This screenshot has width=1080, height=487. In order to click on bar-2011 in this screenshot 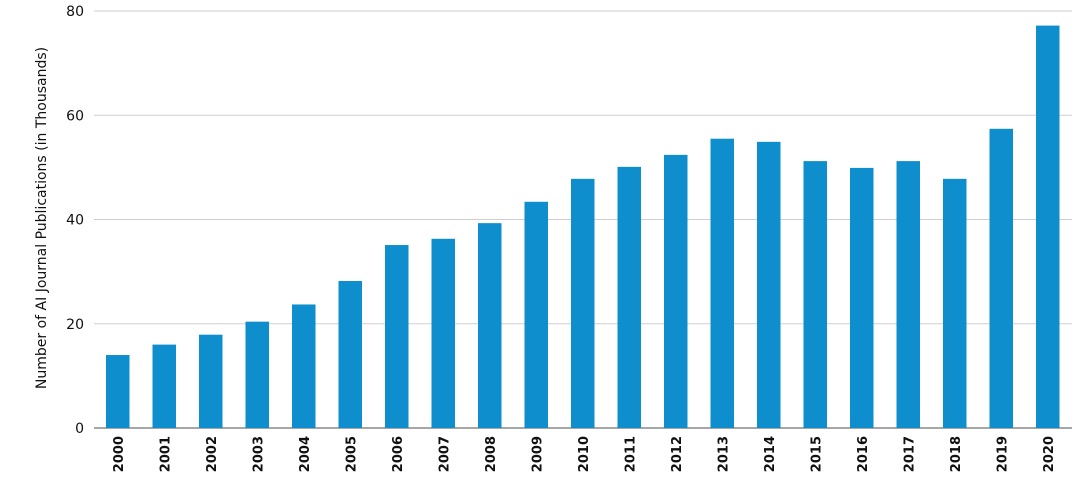, I will do `click(629, 297)`.